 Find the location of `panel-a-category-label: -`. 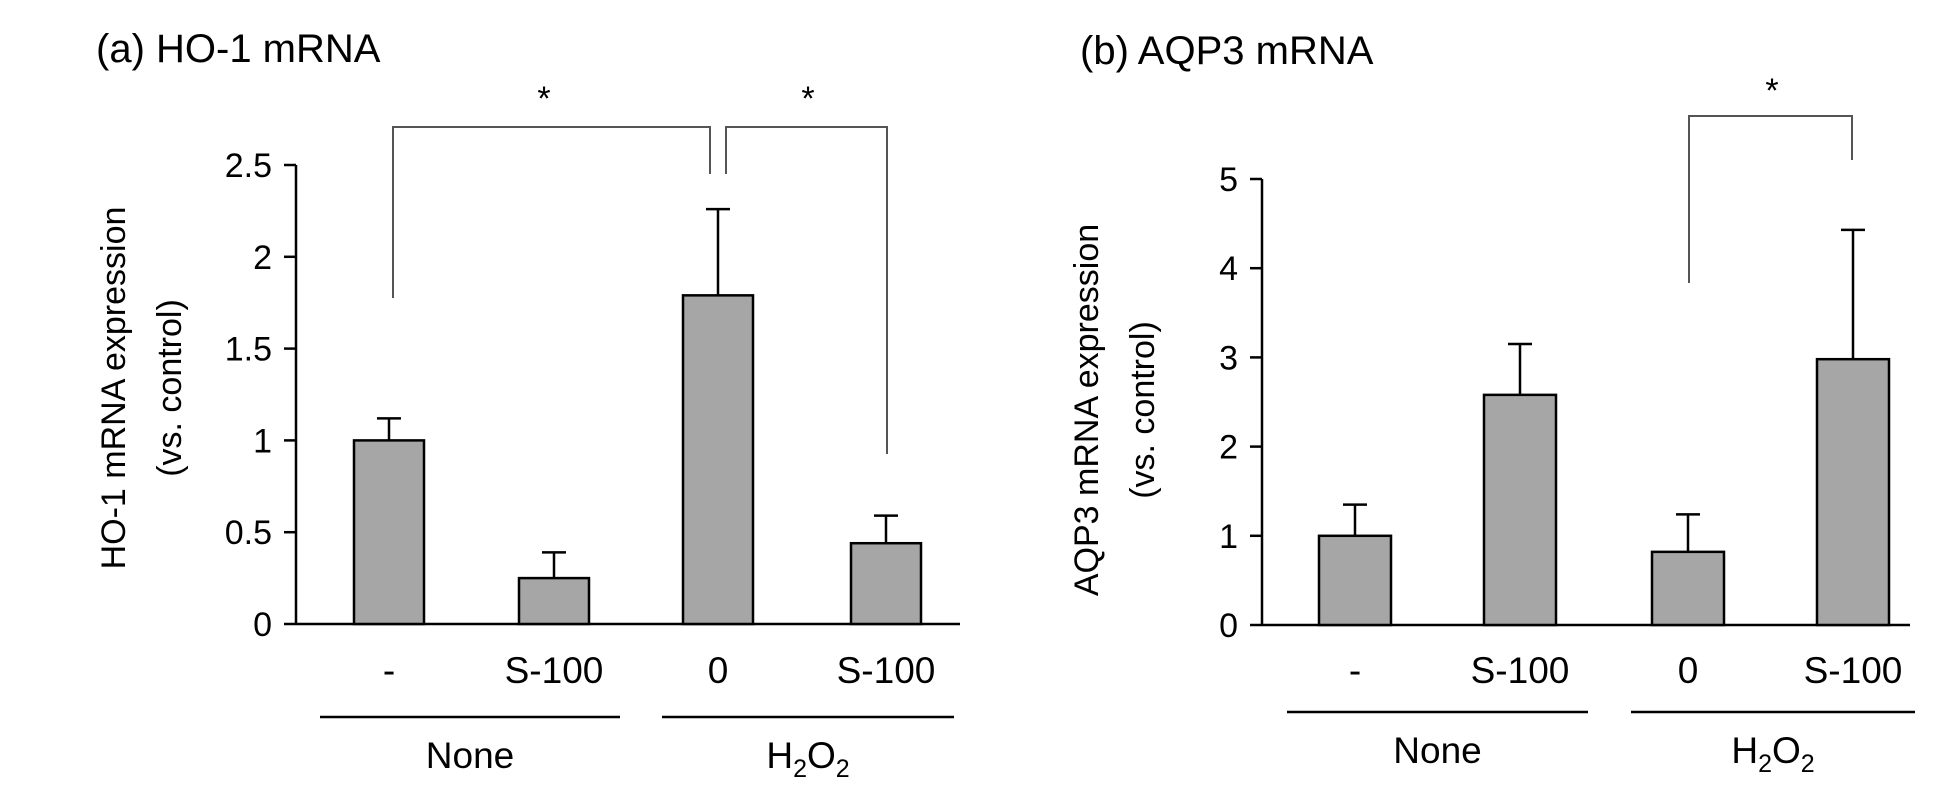

panel-a-category-label: - is located at coordinates (389, 670).